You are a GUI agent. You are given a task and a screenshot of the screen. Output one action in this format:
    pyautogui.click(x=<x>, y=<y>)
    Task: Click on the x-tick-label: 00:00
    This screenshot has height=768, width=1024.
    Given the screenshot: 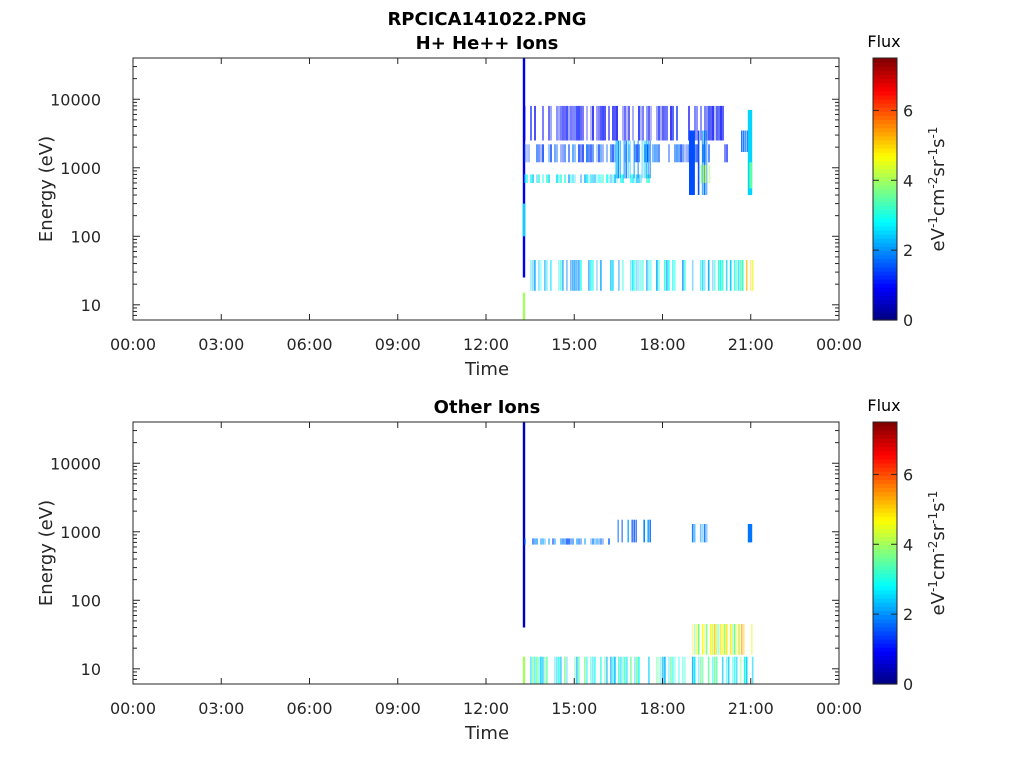 What is the action you would take?
    pyautogui.click(x=839, y=344)
    